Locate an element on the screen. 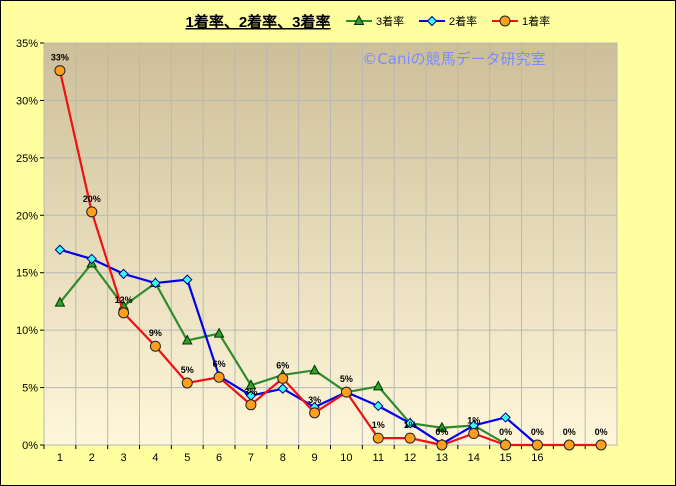  x-tick-label: 7 is located at coordinates (251, 458).